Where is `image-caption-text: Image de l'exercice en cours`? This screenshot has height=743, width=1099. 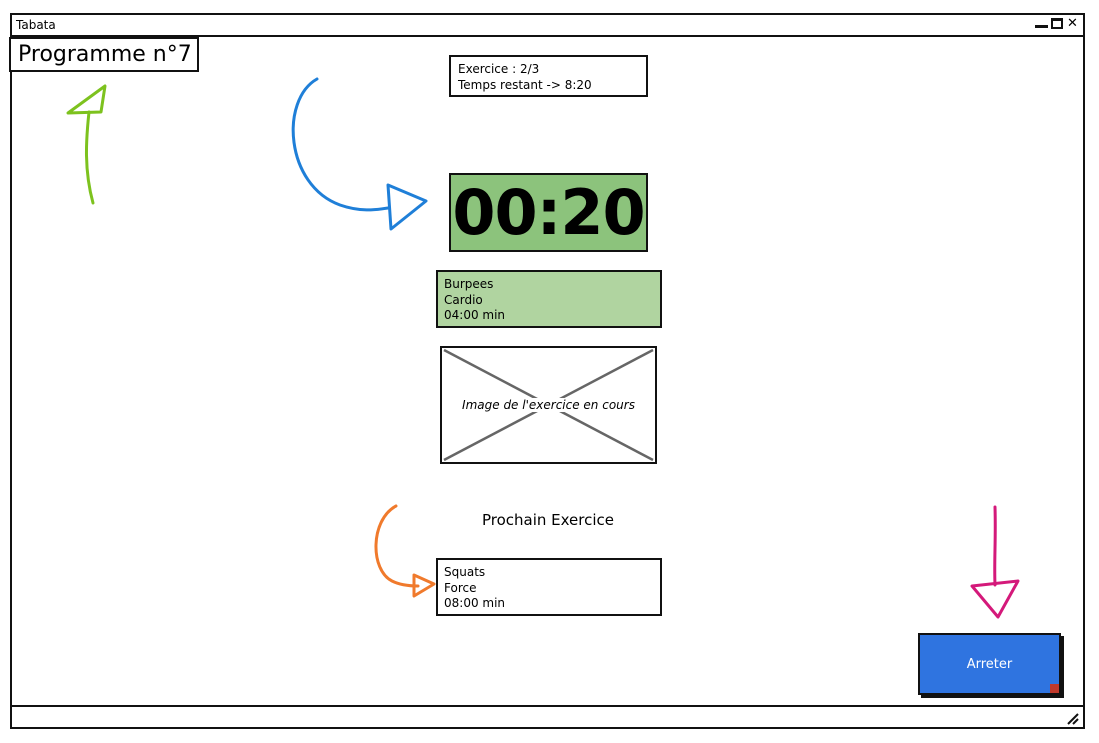 image-caption-text: Image de l'exercice en cours is located at coordinates (548, 405).